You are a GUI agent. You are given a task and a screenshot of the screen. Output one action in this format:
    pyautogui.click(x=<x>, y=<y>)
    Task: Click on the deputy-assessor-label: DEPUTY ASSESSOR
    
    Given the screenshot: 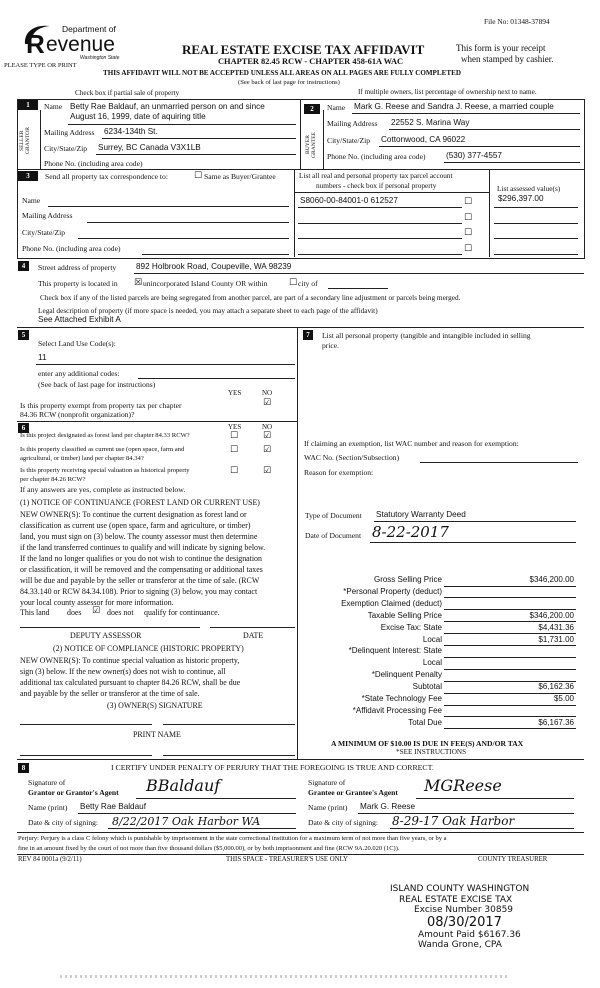 What is the action you would take?
    pyautogui.click(x=106, y=635)
    